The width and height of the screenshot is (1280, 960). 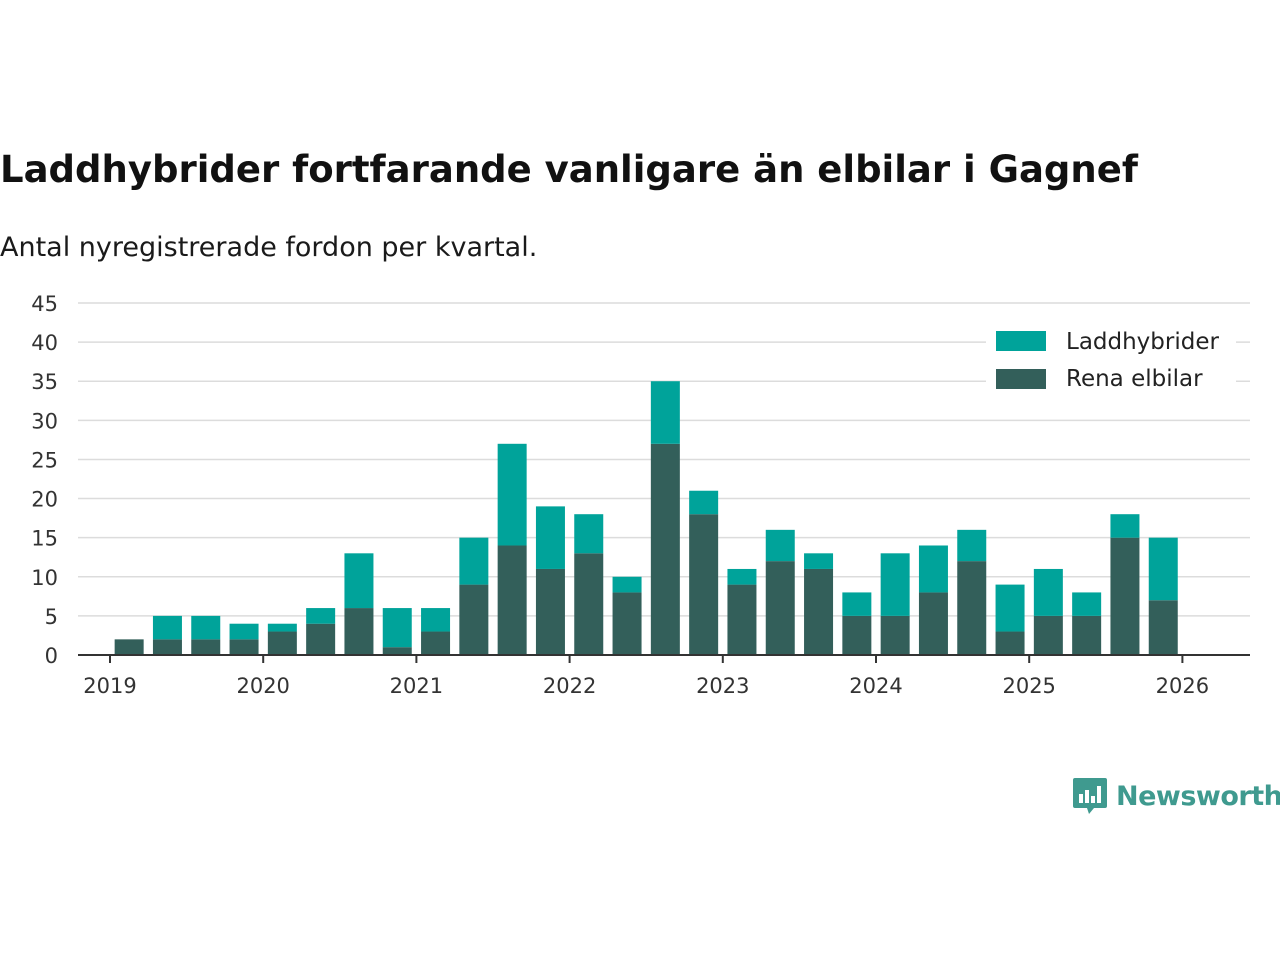 I want to click on x-tick-label: 2021, so click(x=416, y=686).